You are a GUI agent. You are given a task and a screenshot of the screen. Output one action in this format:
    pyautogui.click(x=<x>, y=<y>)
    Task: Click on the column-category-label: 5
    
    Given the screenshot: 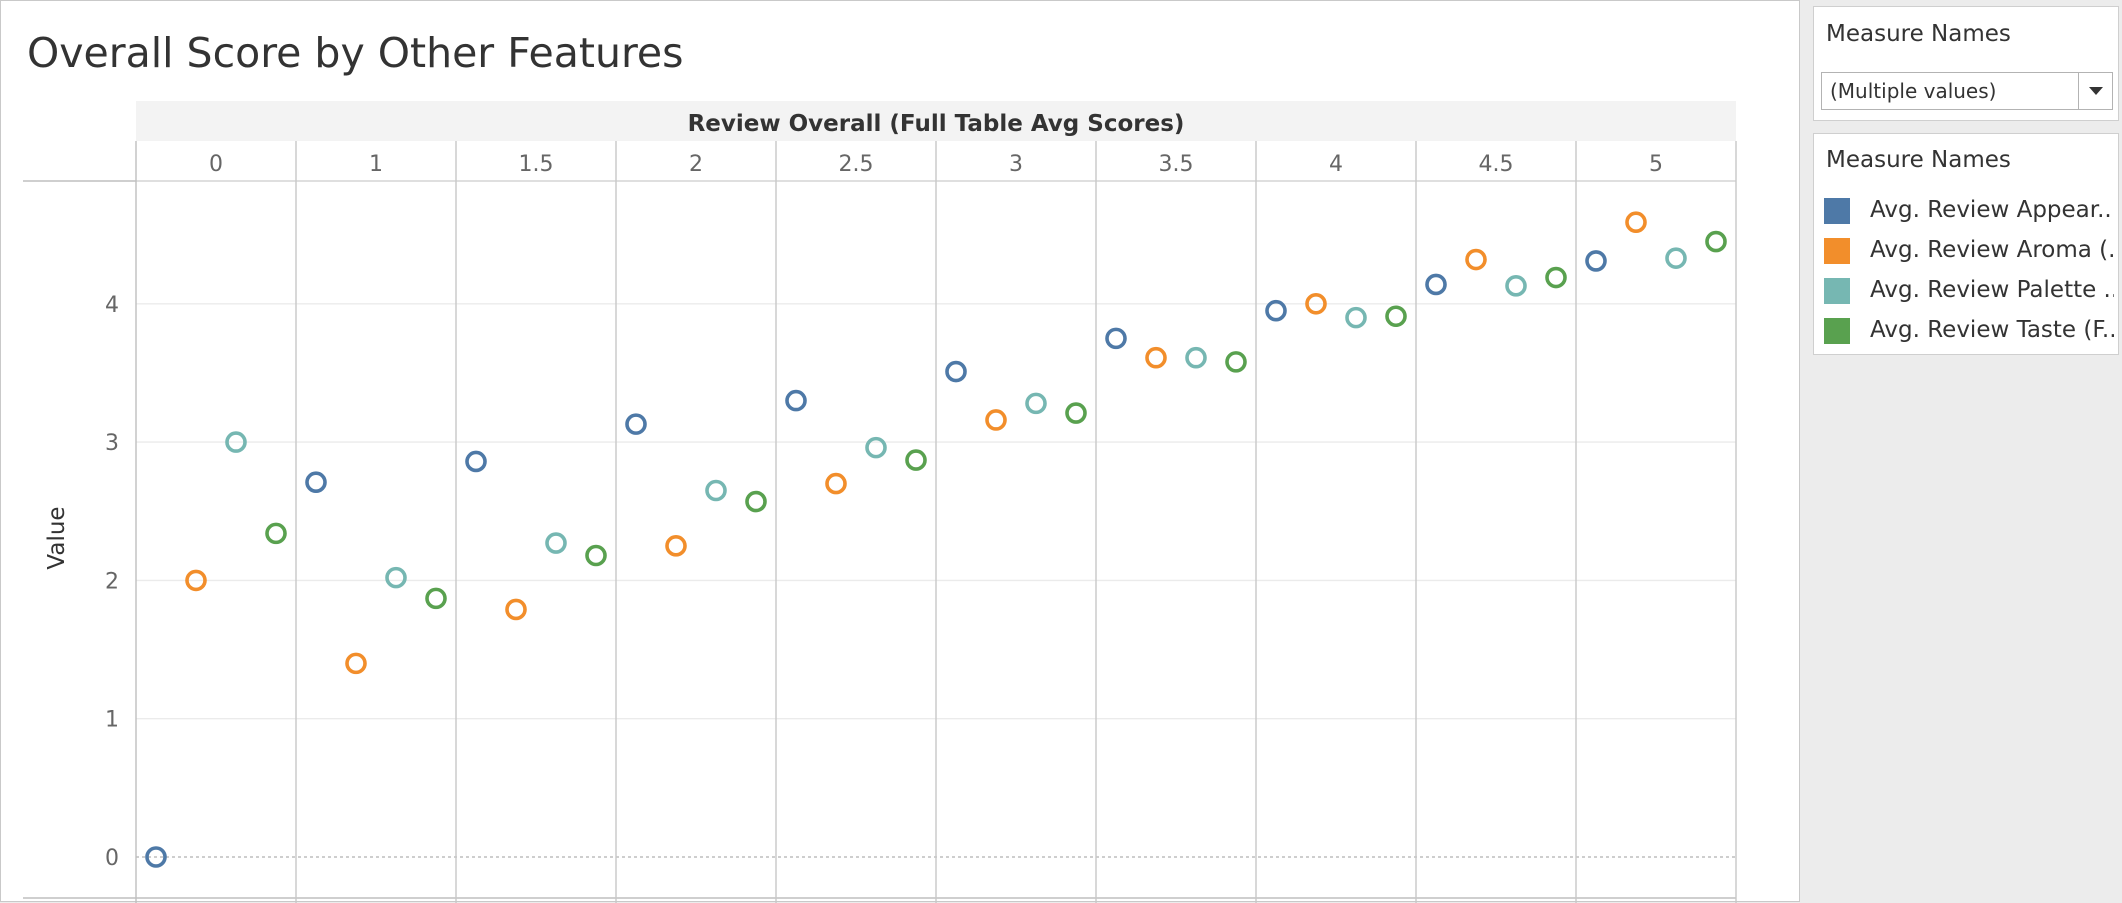 What is the action you would take?
    pyautogui.click(x=1656, y=164)
    